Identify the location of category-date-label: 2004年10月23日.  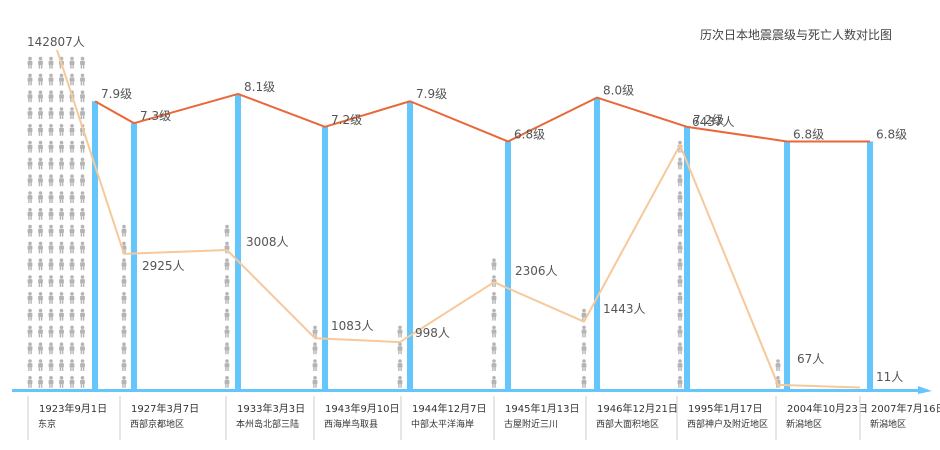
(827, 408).